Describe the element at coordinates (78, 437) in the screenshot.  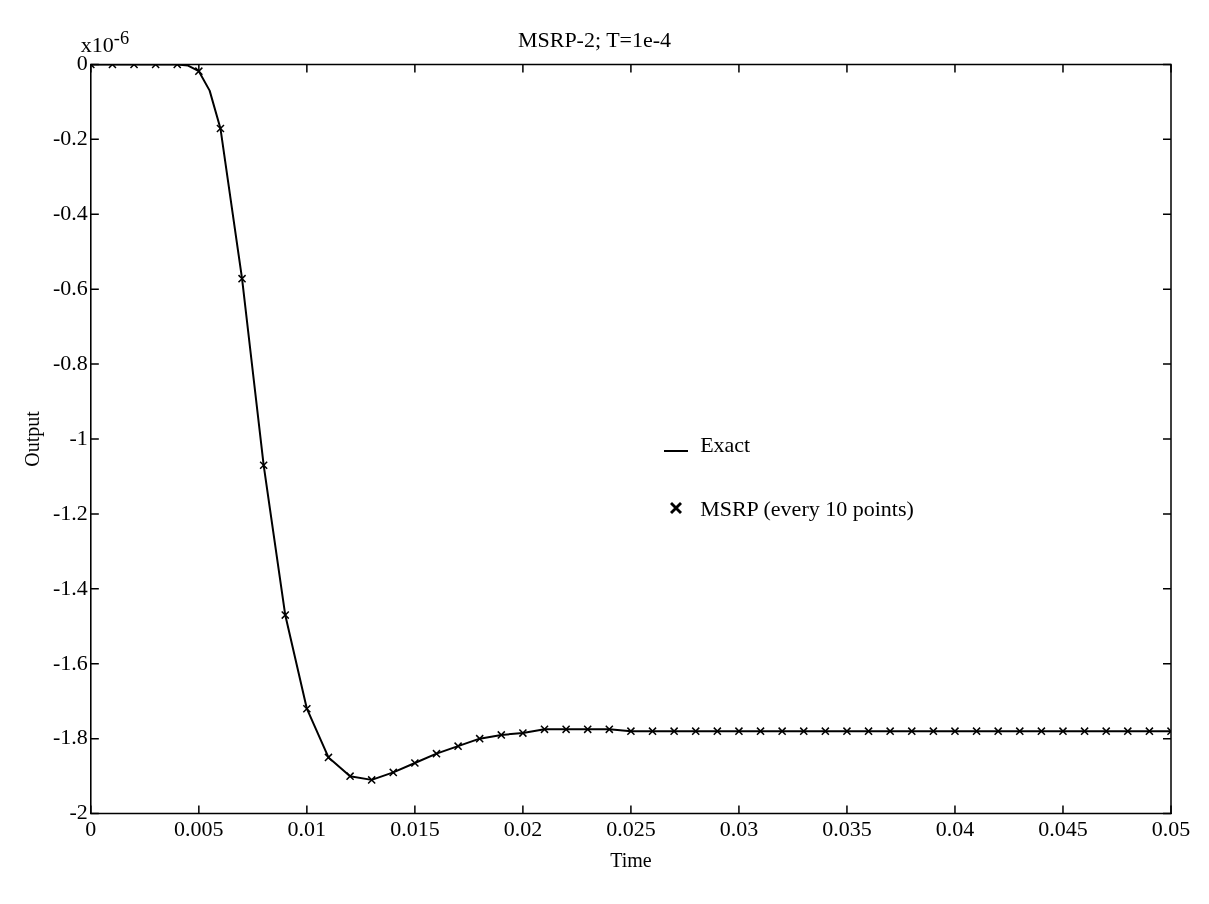
I see `y-tick-label: -1` at that location.